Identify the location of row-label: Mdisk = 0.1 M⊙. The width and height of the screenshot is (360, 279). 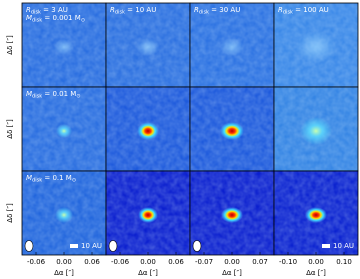
(51, 178).